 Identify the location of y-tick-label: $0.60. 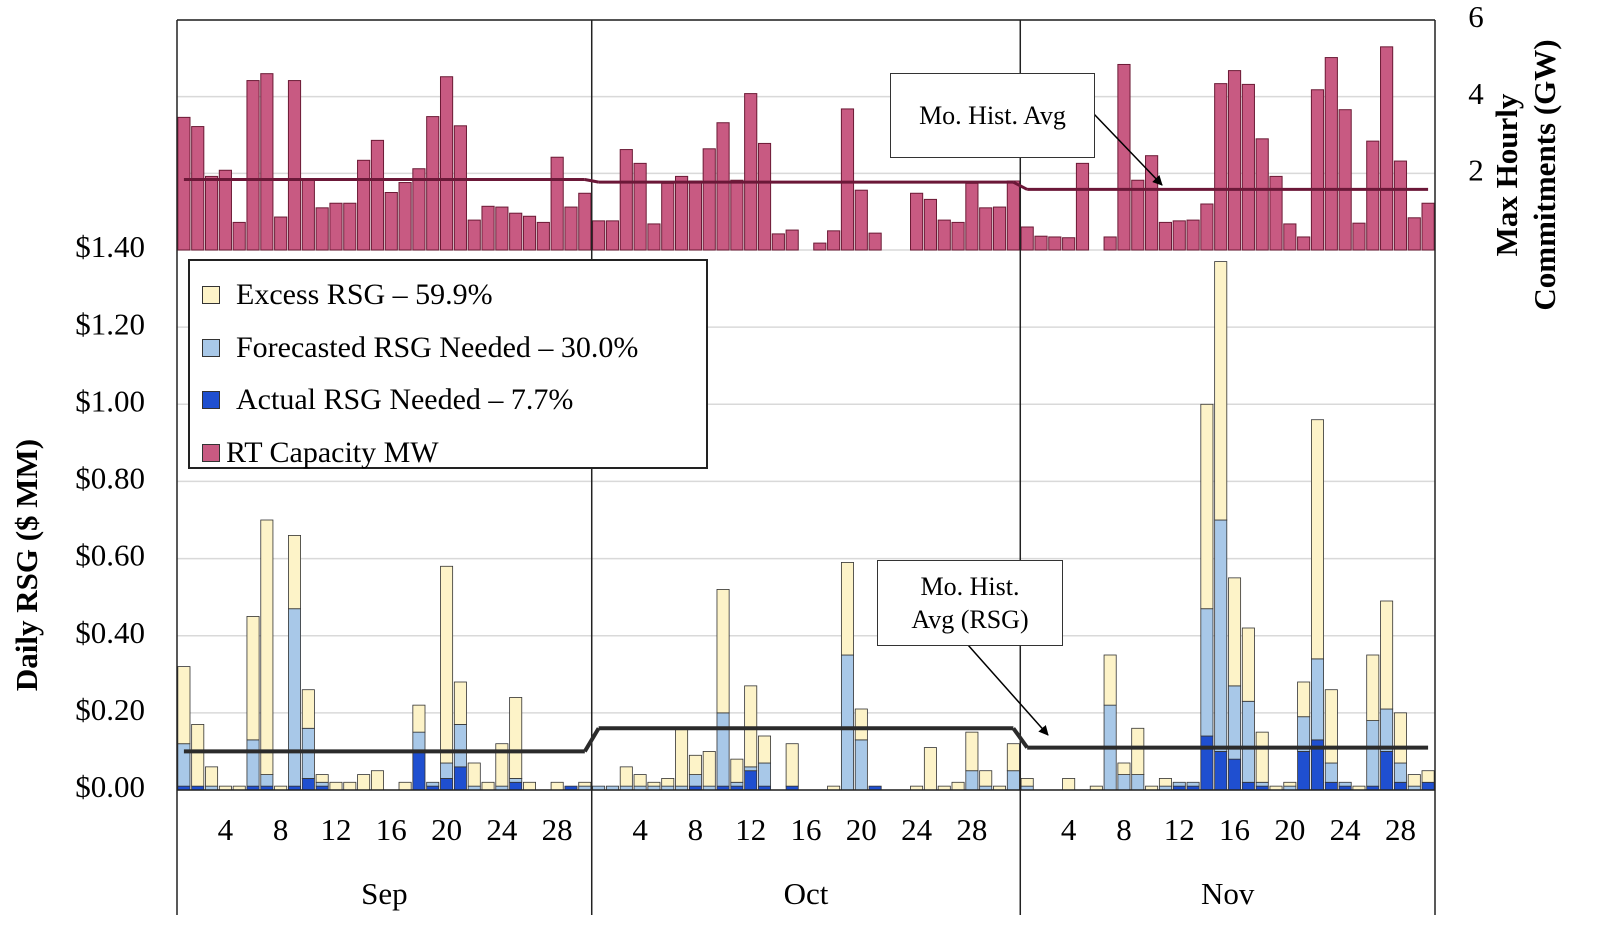
(110, 555).